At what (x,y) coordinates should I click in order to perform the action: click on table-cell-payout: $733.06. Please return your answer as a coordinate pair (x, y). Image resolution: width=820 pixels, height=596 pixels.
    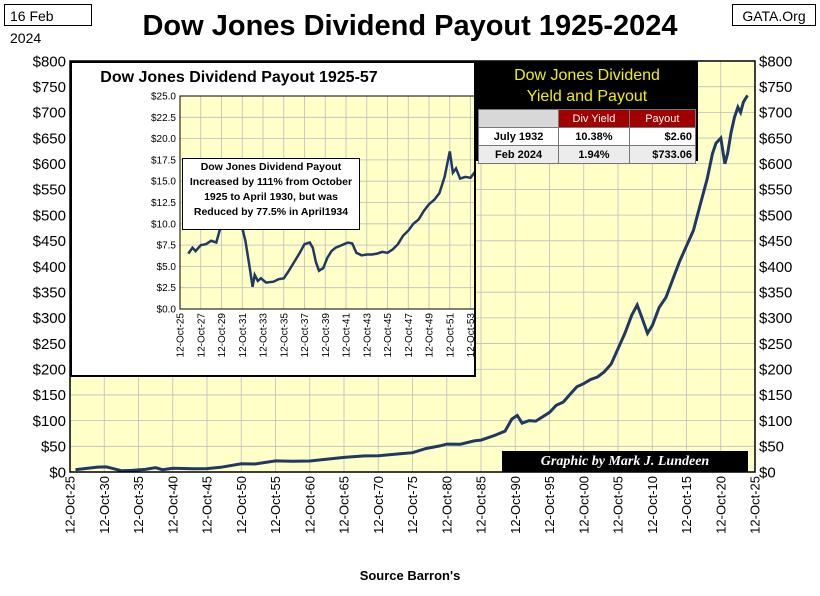
    Looking at the image, I should click on (662, 154).